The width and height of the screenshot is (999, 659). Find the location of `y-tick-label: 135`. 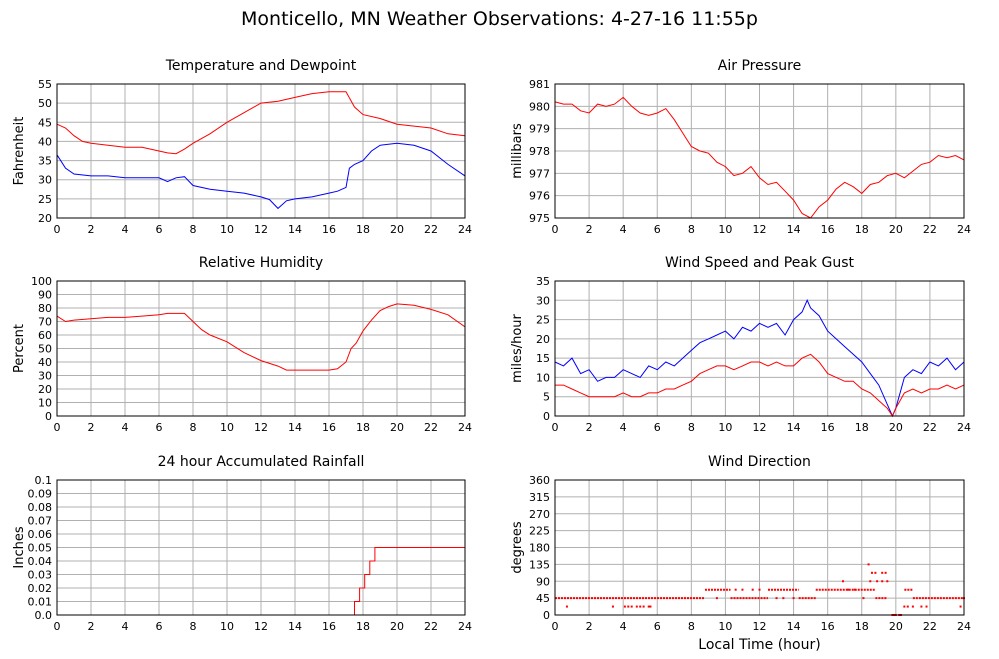

y-tick-label: 135 is located at coordinates (539, 564).